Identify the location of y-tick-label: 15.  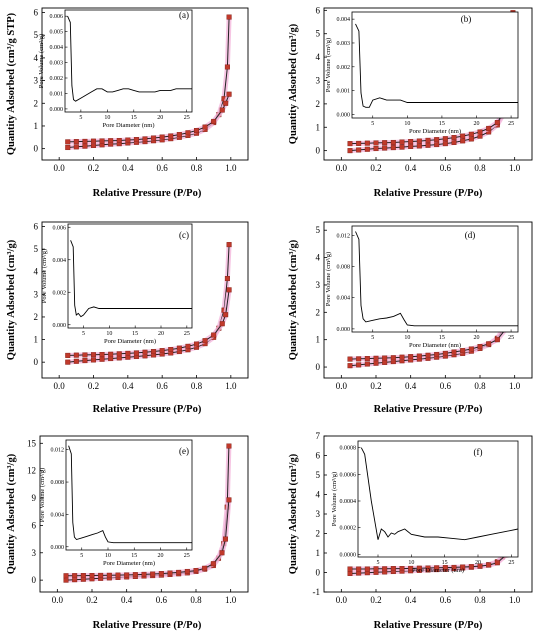
(32, 443).